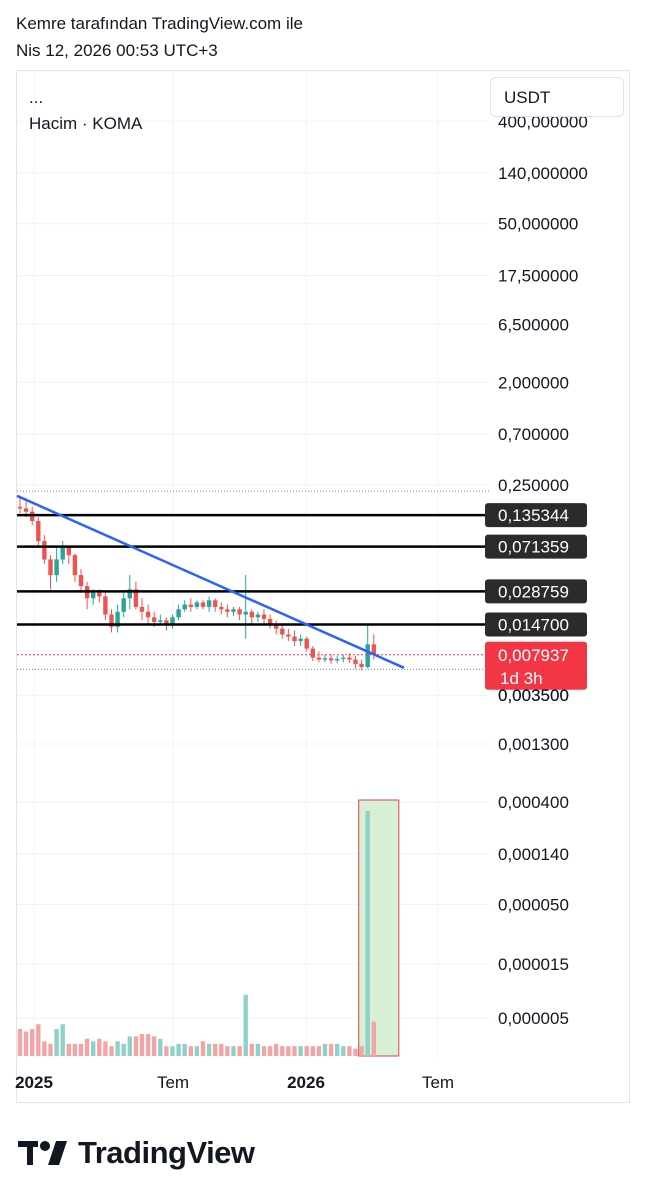 The width and height of the screenshot is (647, 1199). I want to click on time-axis: 2025 Tem 2026 Tem, so click(234, 1082).